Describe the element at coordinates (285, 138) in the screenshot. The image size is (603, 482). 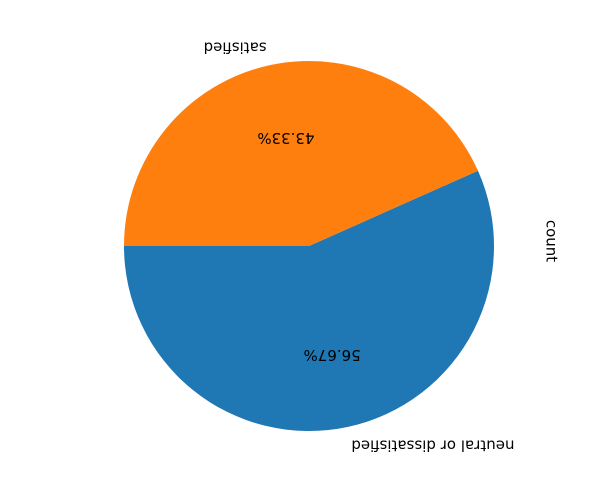
I see `pie-percentage-label-2: 43.33%` at that location.